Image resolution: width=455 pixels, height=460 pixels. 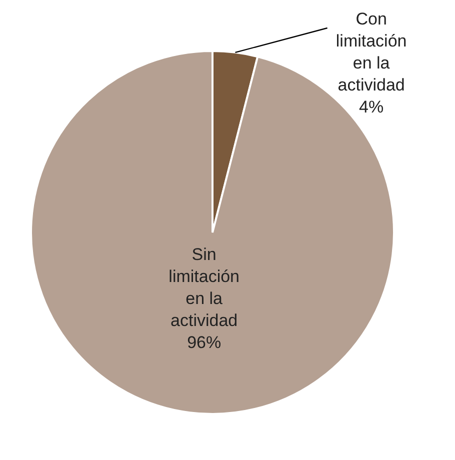 I want to click on slice-label: Con limitación en la actividad, so click(x=371, y=52).